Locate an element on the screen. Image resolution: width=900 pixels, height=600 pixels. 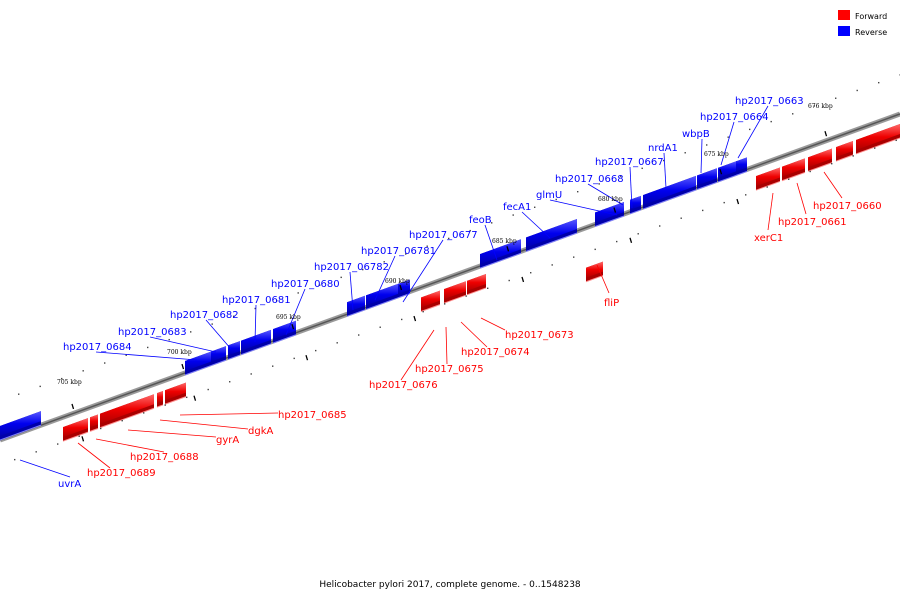
gene-label: hp2017_0660 is located at coordinates (847, 206).